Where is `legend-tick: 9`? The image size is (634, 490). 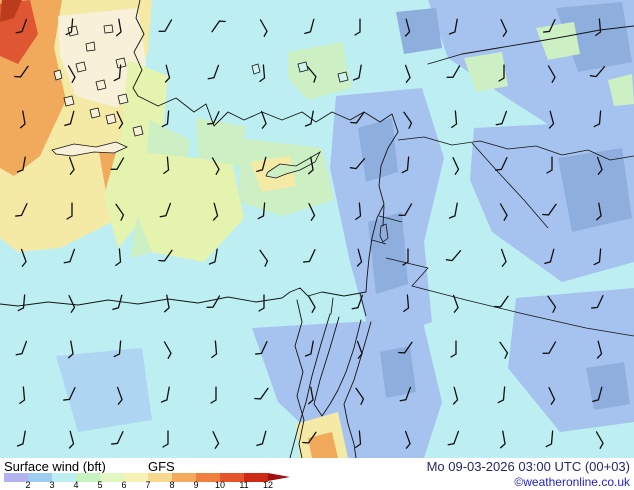
legend-tick: 9 is located at coordinates (196, 485).